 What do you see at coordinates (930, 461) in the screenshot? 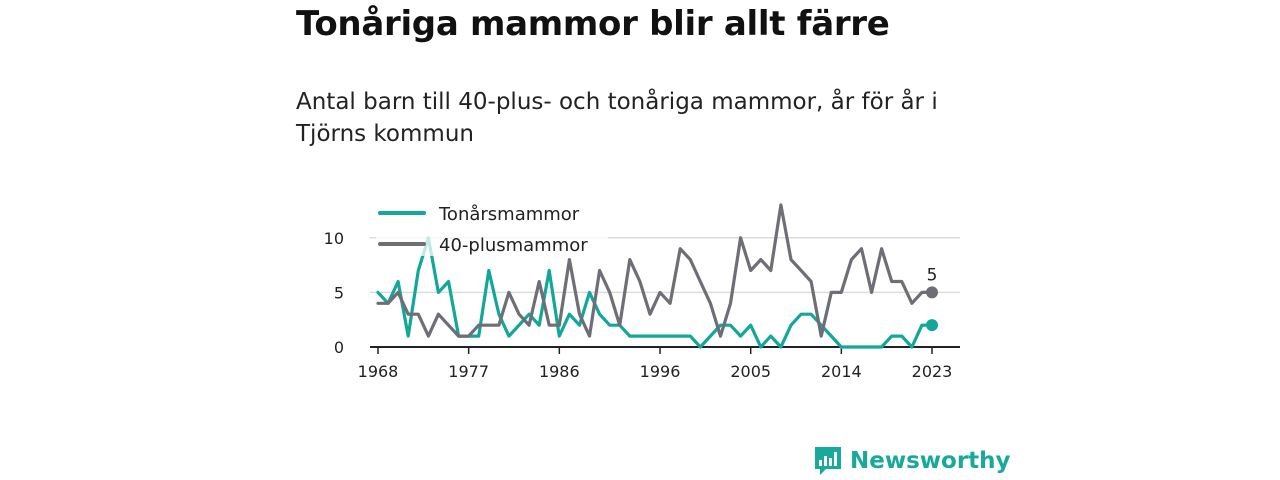
I see `brand-name: Newsworthy` at bounding box center [930, 461].